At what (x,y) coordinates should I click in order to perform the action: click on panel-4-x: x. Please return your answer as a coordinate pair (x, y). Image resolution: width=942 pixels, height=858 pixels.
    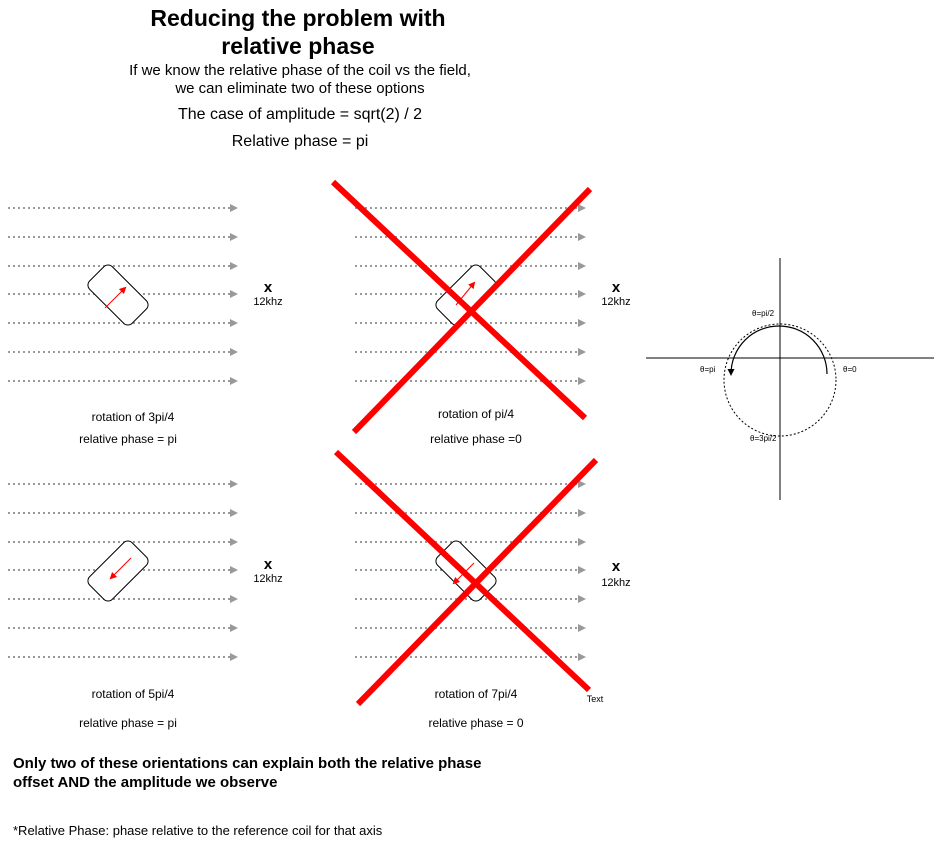
    Looking at the image, I should click on (616, 566).